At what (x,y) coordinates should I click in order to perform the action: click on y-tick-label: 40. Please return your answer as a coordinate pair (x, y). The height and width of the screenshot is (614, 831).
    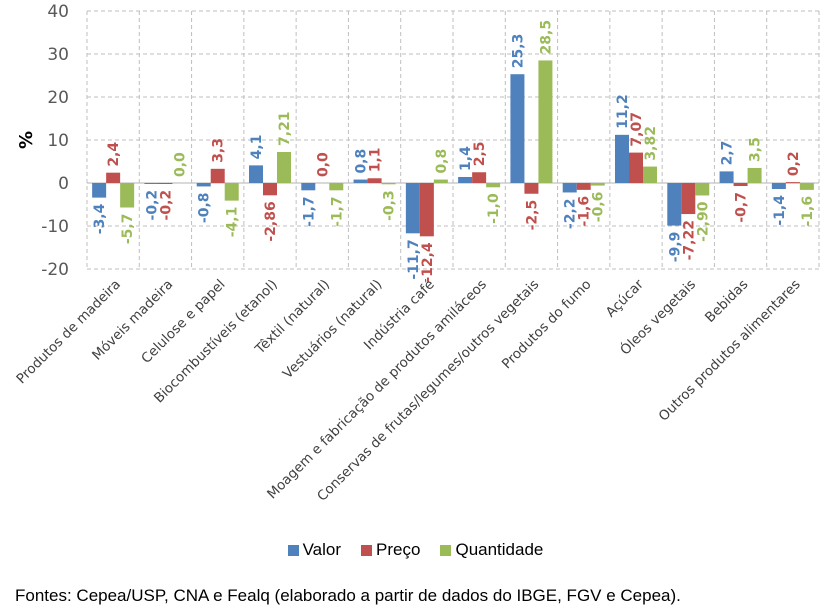
    Looking at the image, I should click on (58, 12).